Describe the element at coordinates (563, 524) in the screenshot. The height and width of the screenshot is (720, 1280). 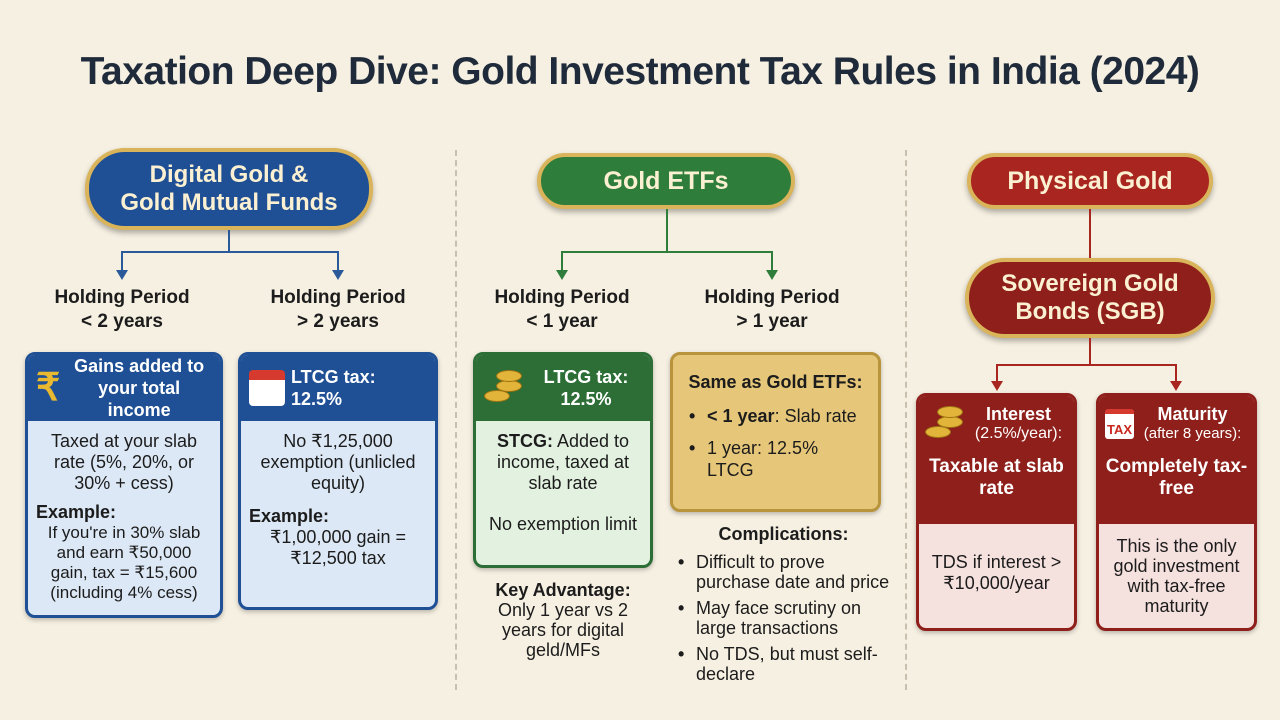
I see `card-note: No exemption limit` at that location.